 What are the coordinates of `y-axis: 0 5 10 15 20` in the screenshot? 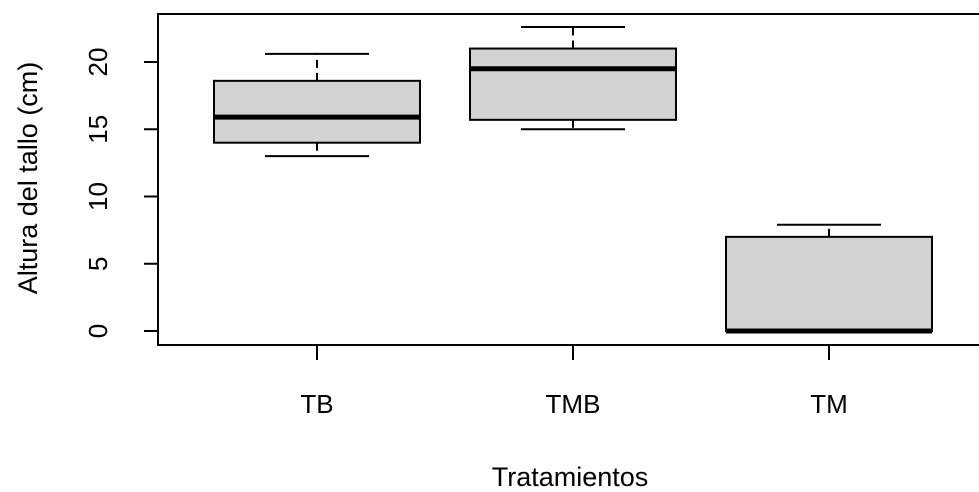 It's located at (120, 193).